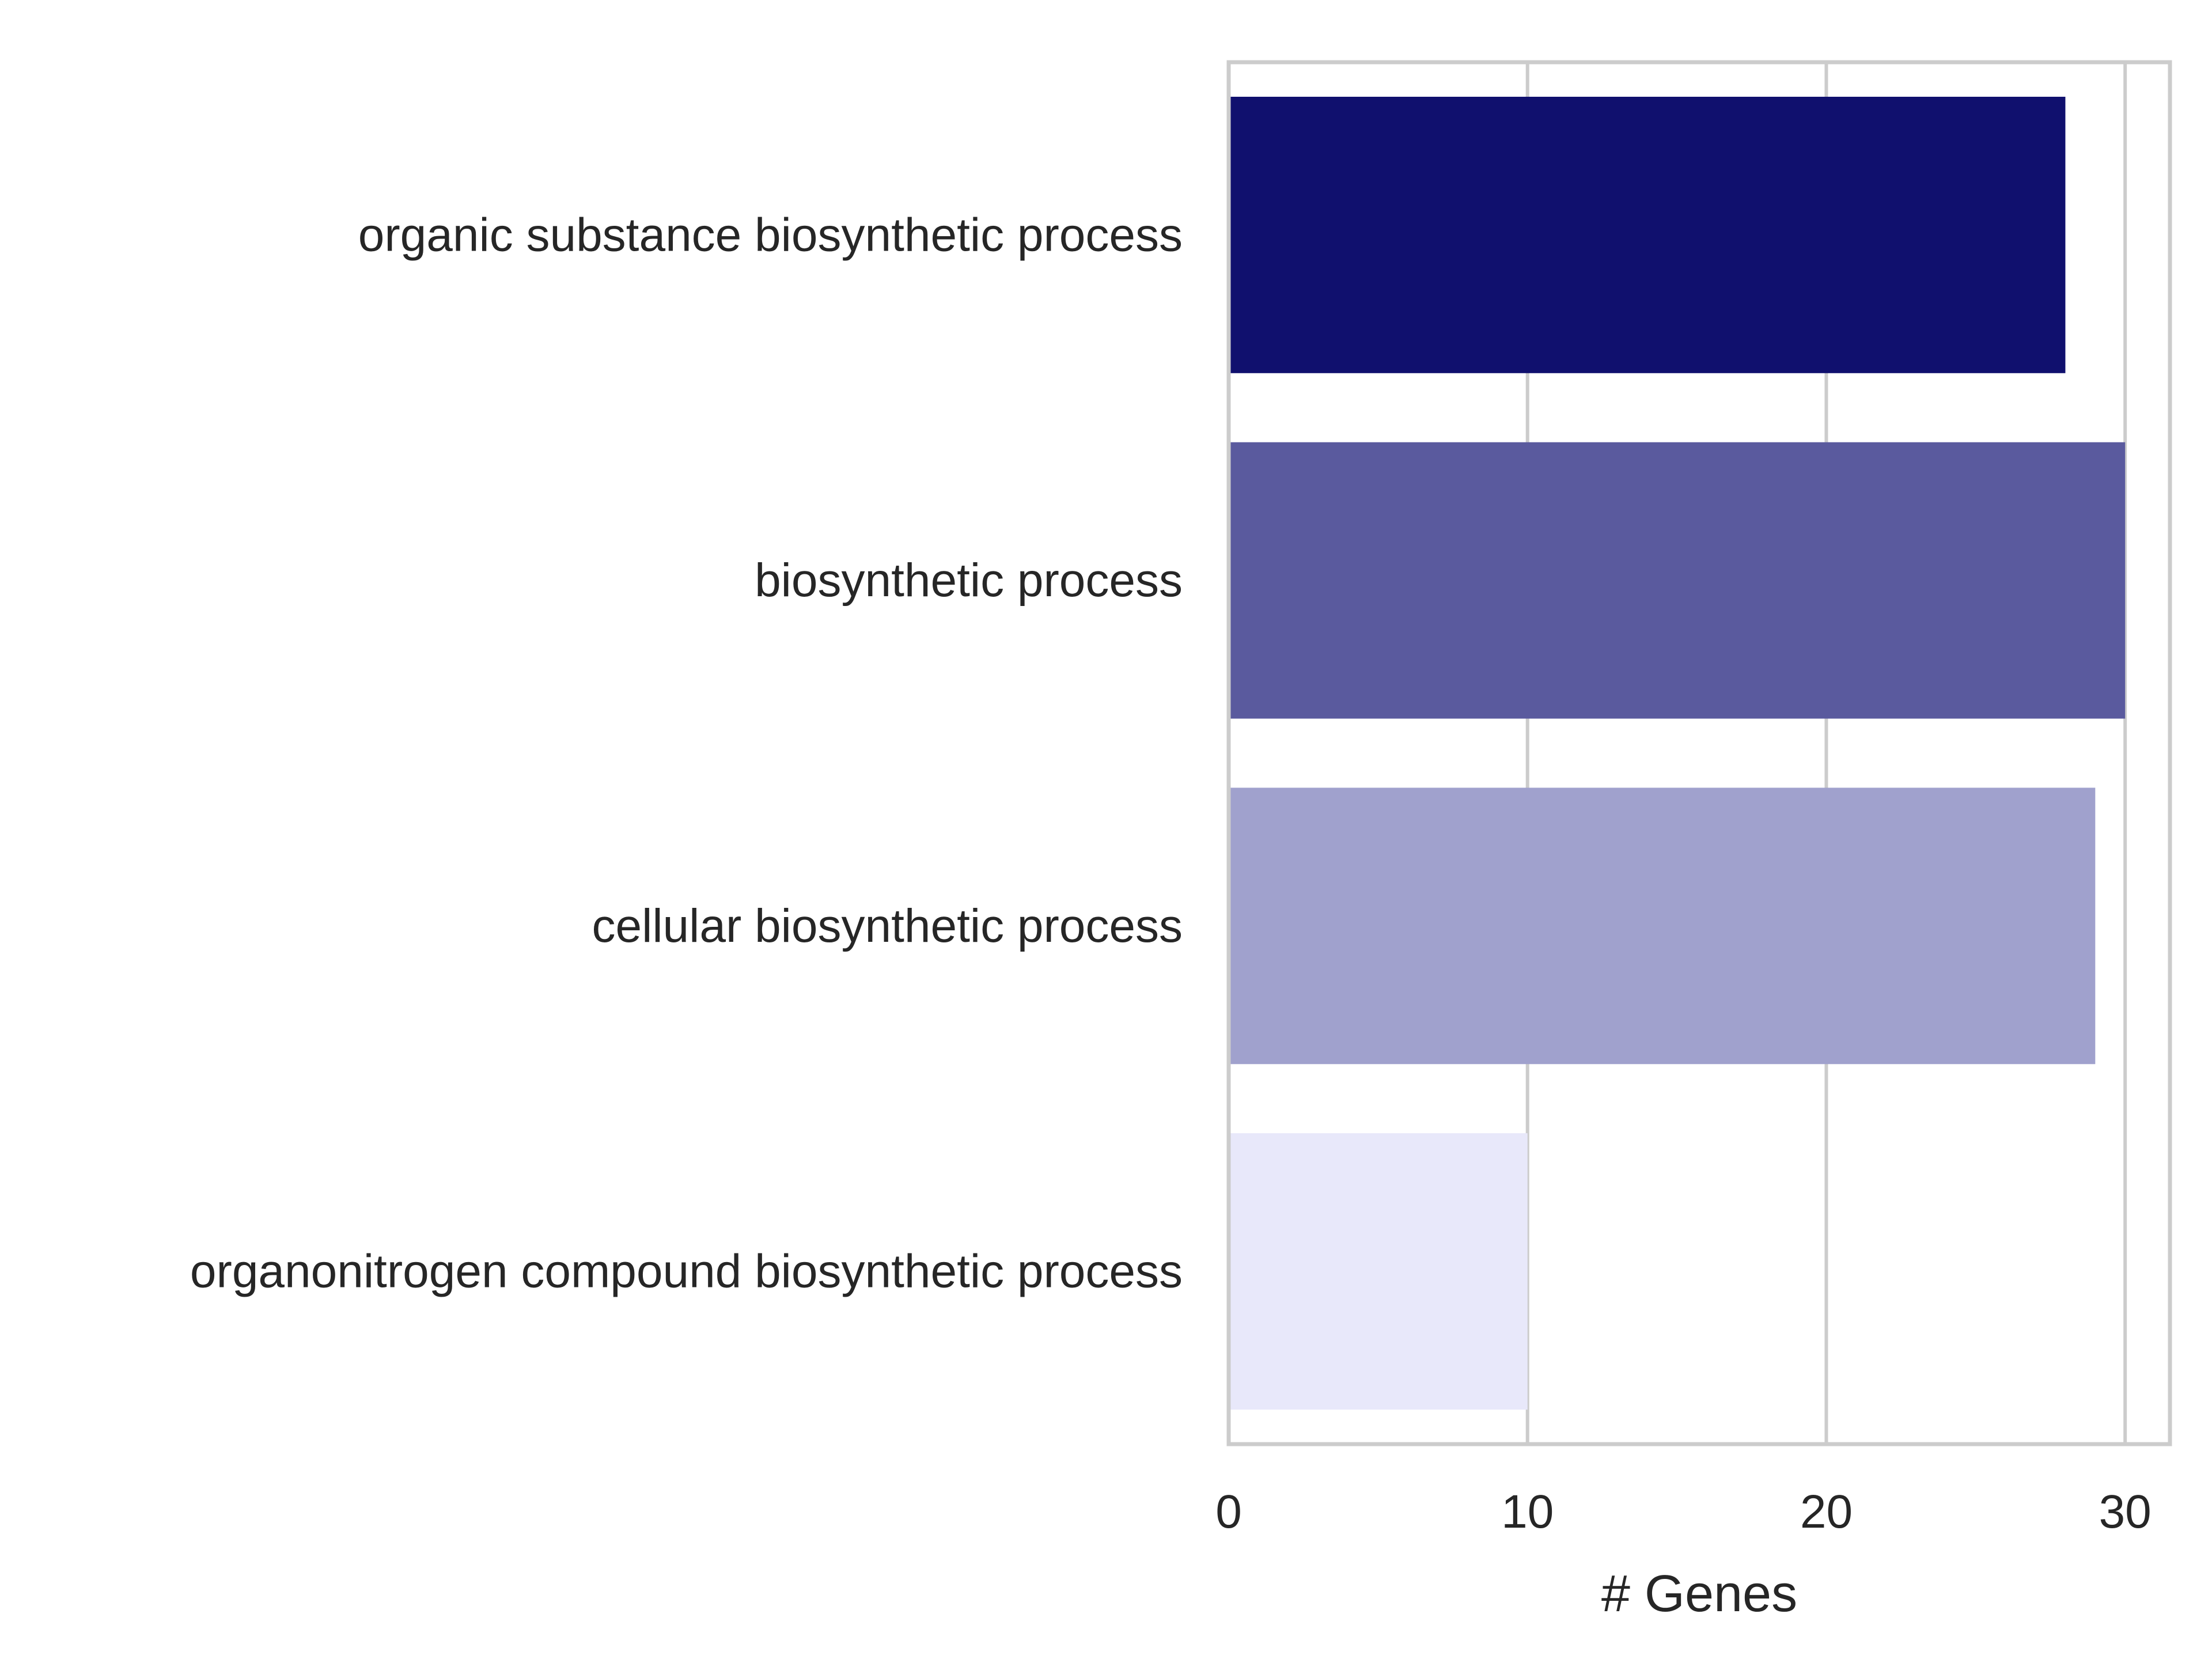 The image size is (2212, 1659). Describe the element at coordinates (1826, 1512) in the screenshot. I see `x-tick-label: 20` at that location.